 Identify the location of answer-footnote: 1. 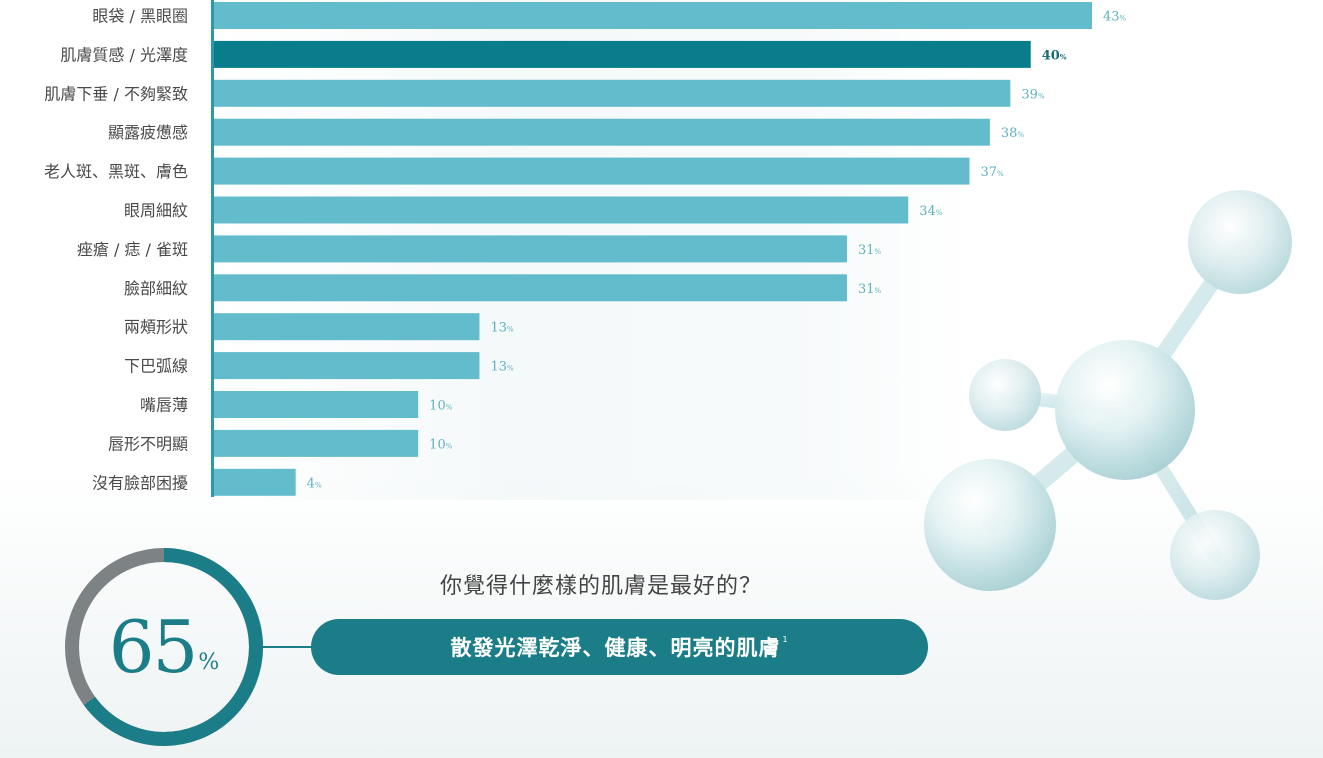
(785, 639).